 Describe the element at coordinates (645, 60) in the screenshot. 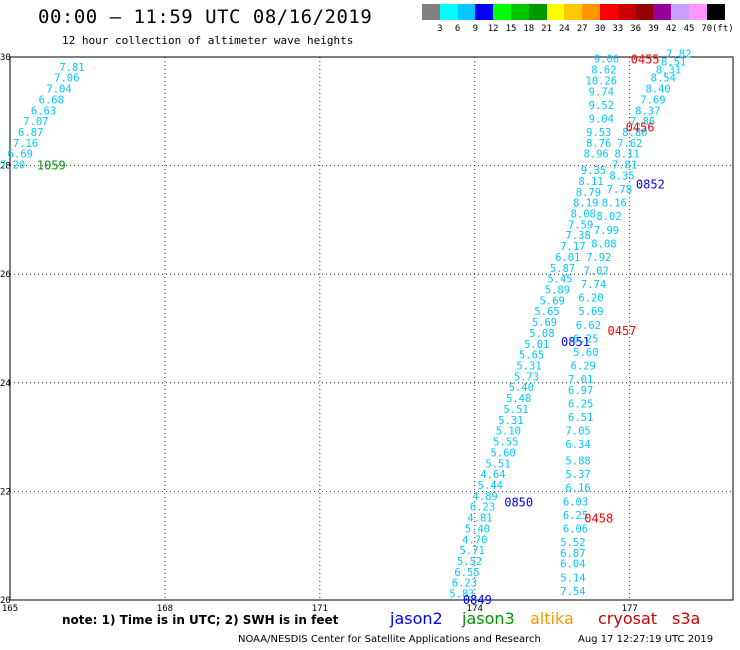

I see `pass-time-label: 0455` at that location.